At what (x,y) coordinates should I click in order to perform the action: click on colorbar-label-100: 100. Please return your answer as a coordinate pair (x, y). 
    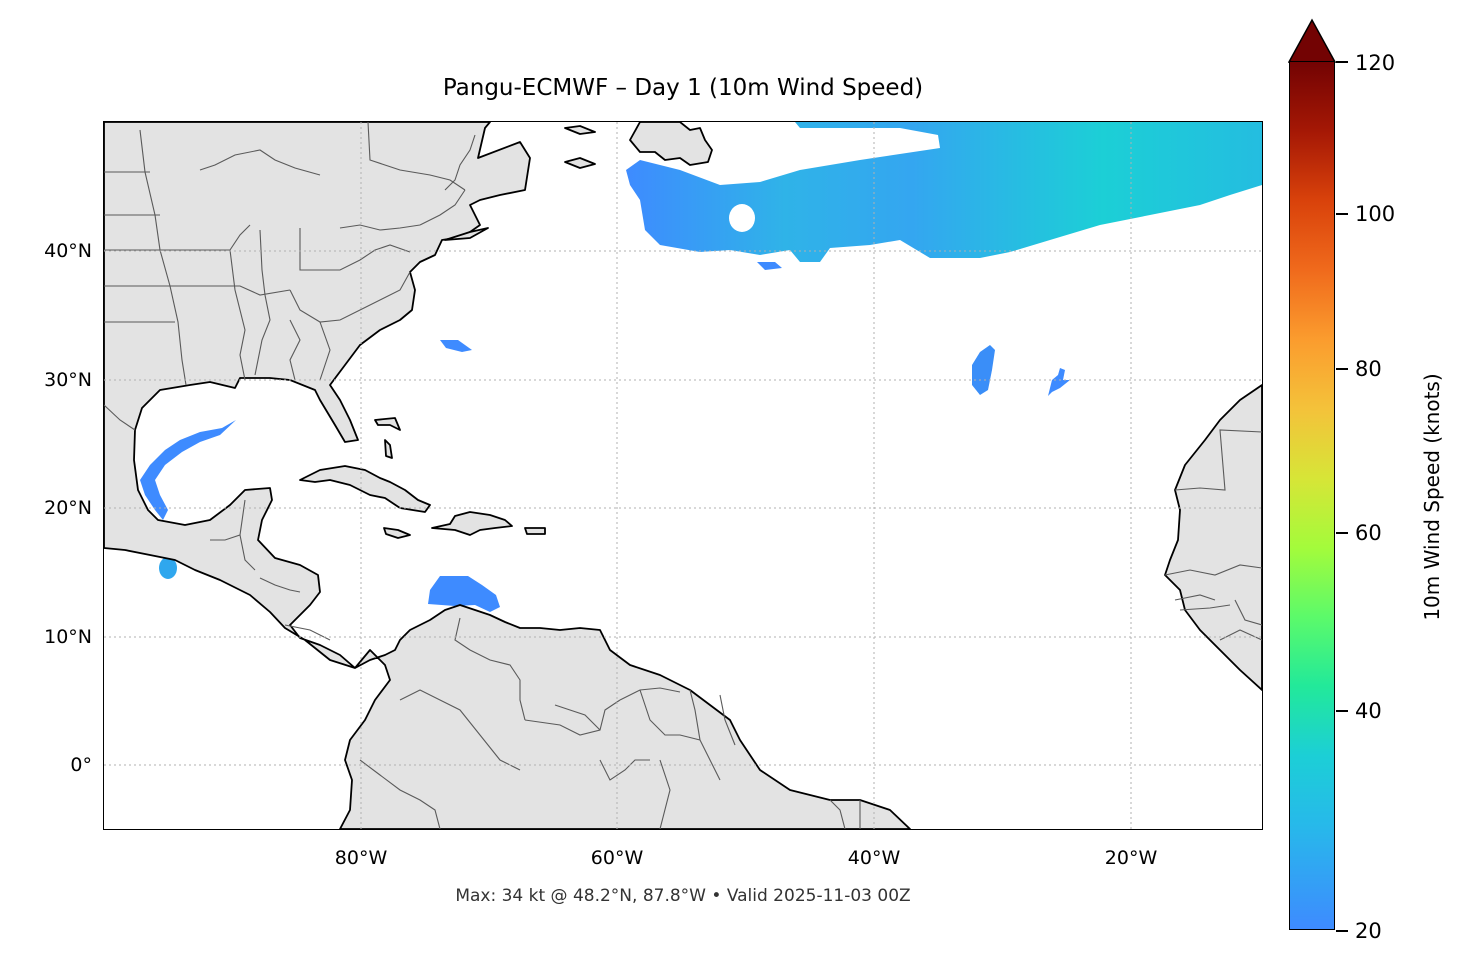
    Looking at the image, I should click on (1375, 214).